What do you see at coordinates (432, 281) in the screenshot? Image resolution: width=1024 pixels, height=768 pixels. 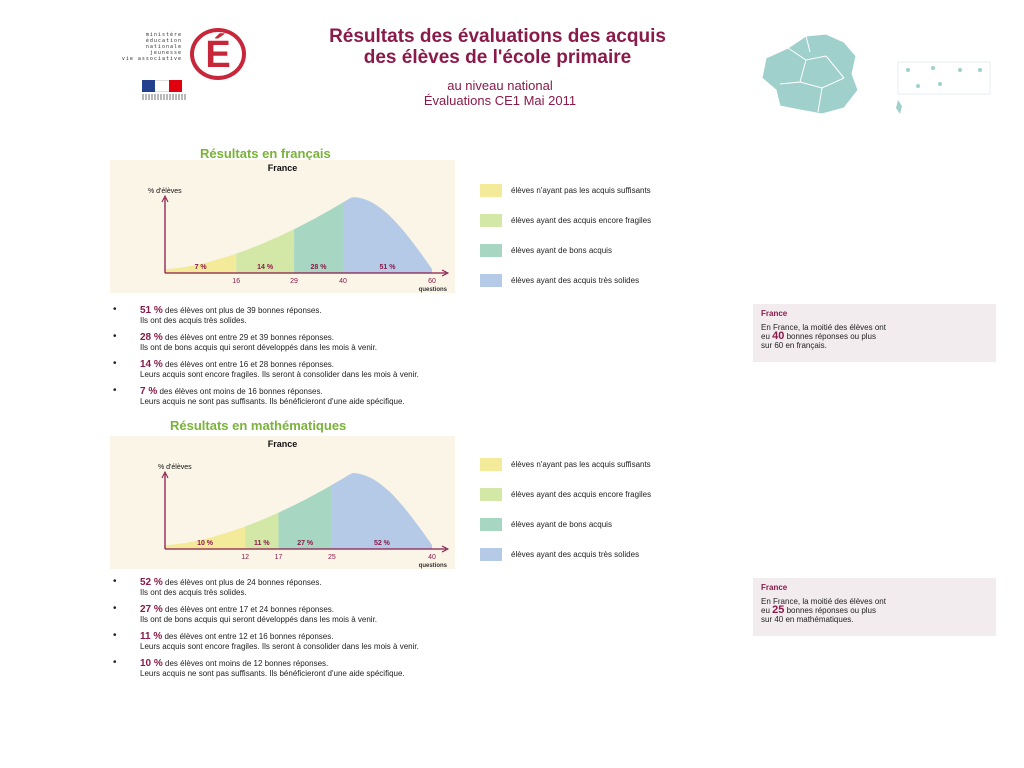 I see `french-chart-tick-label-3: 60` at bounding box center [432, 281].